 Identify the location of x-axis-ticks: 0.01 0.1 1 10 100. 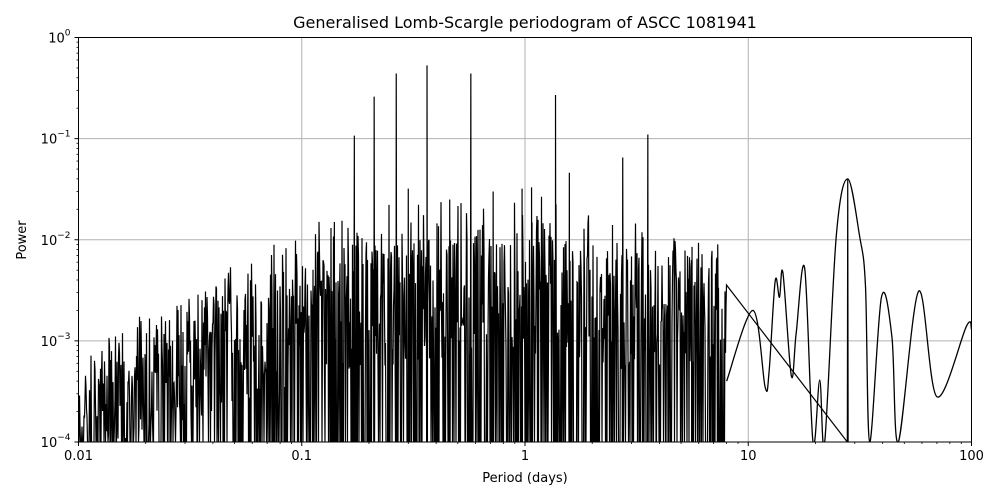
(524, 453).